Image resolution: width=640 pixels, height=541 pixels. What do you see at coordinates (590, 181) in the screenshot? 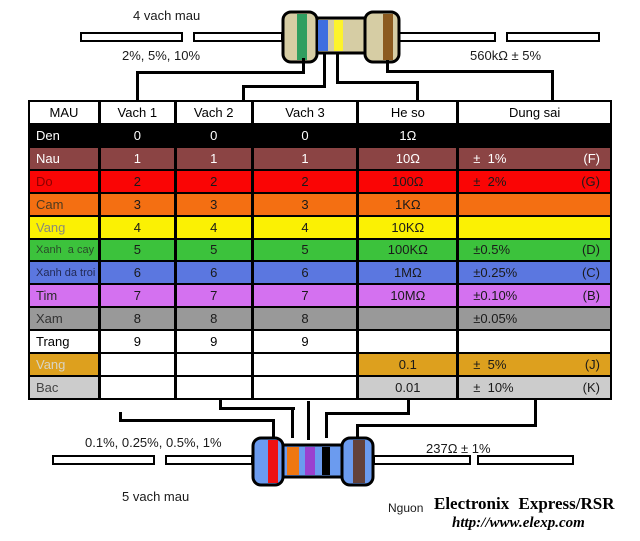
I see `tolerance-letter-code: (G)` at bounding box center [590, 181].